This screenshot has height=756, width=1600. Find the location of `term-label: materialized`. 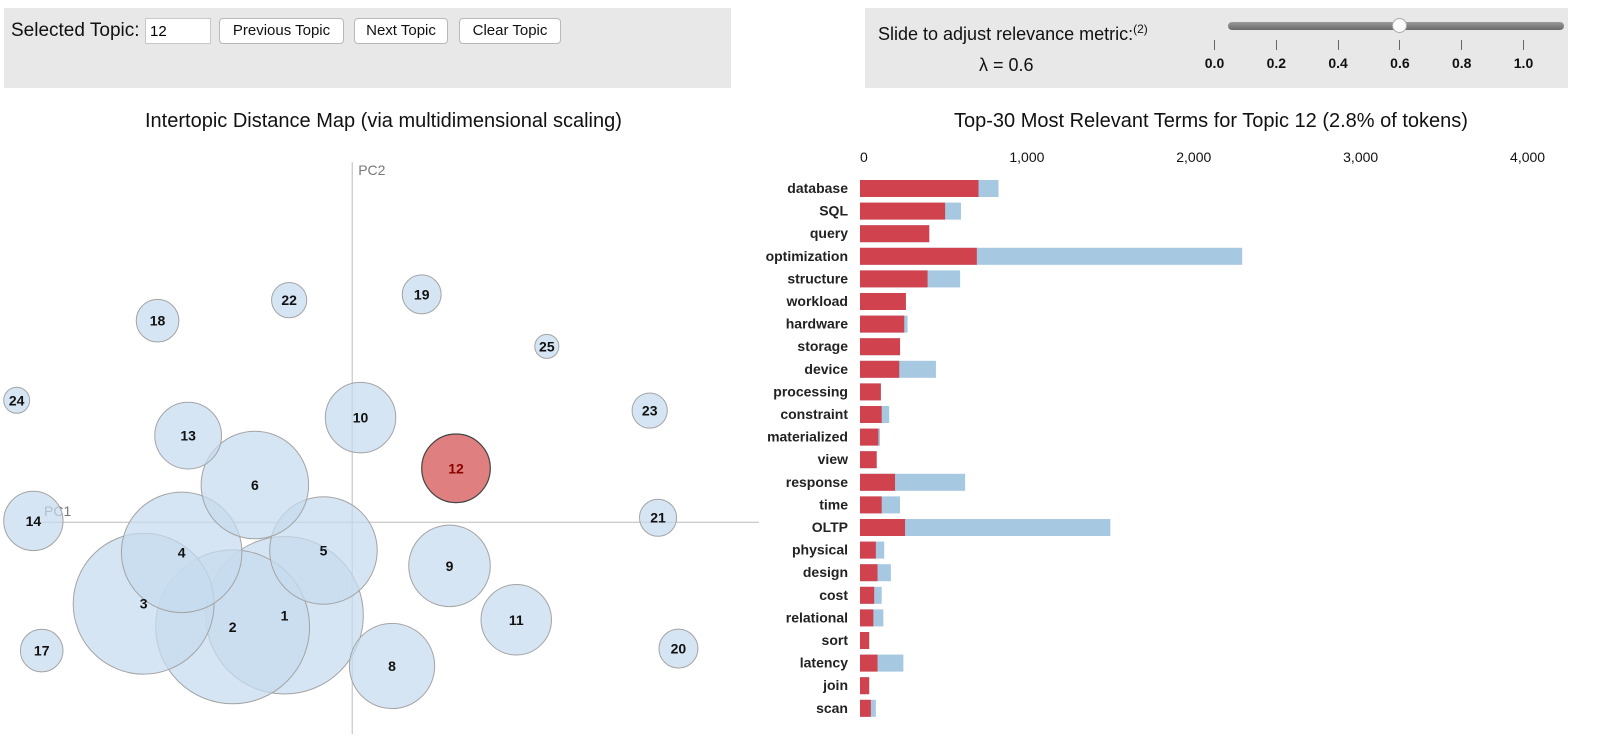

term-label: materialized is located at coordinates (807, 437).